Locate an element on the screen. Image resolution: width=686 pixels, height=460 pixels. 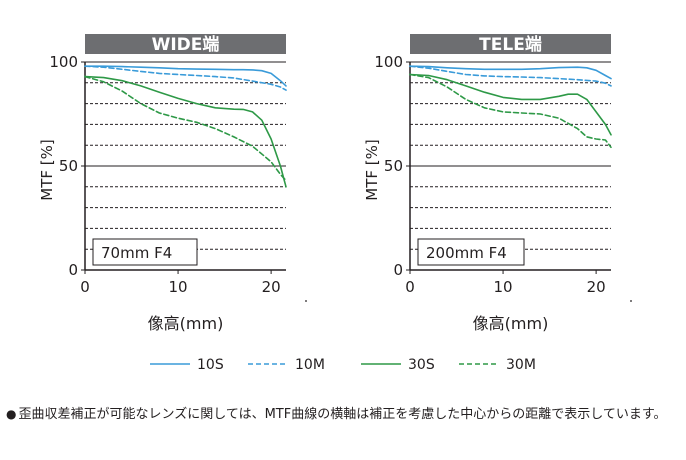
annotation-text: 70mm F4 is located at coordinates (136, 253).